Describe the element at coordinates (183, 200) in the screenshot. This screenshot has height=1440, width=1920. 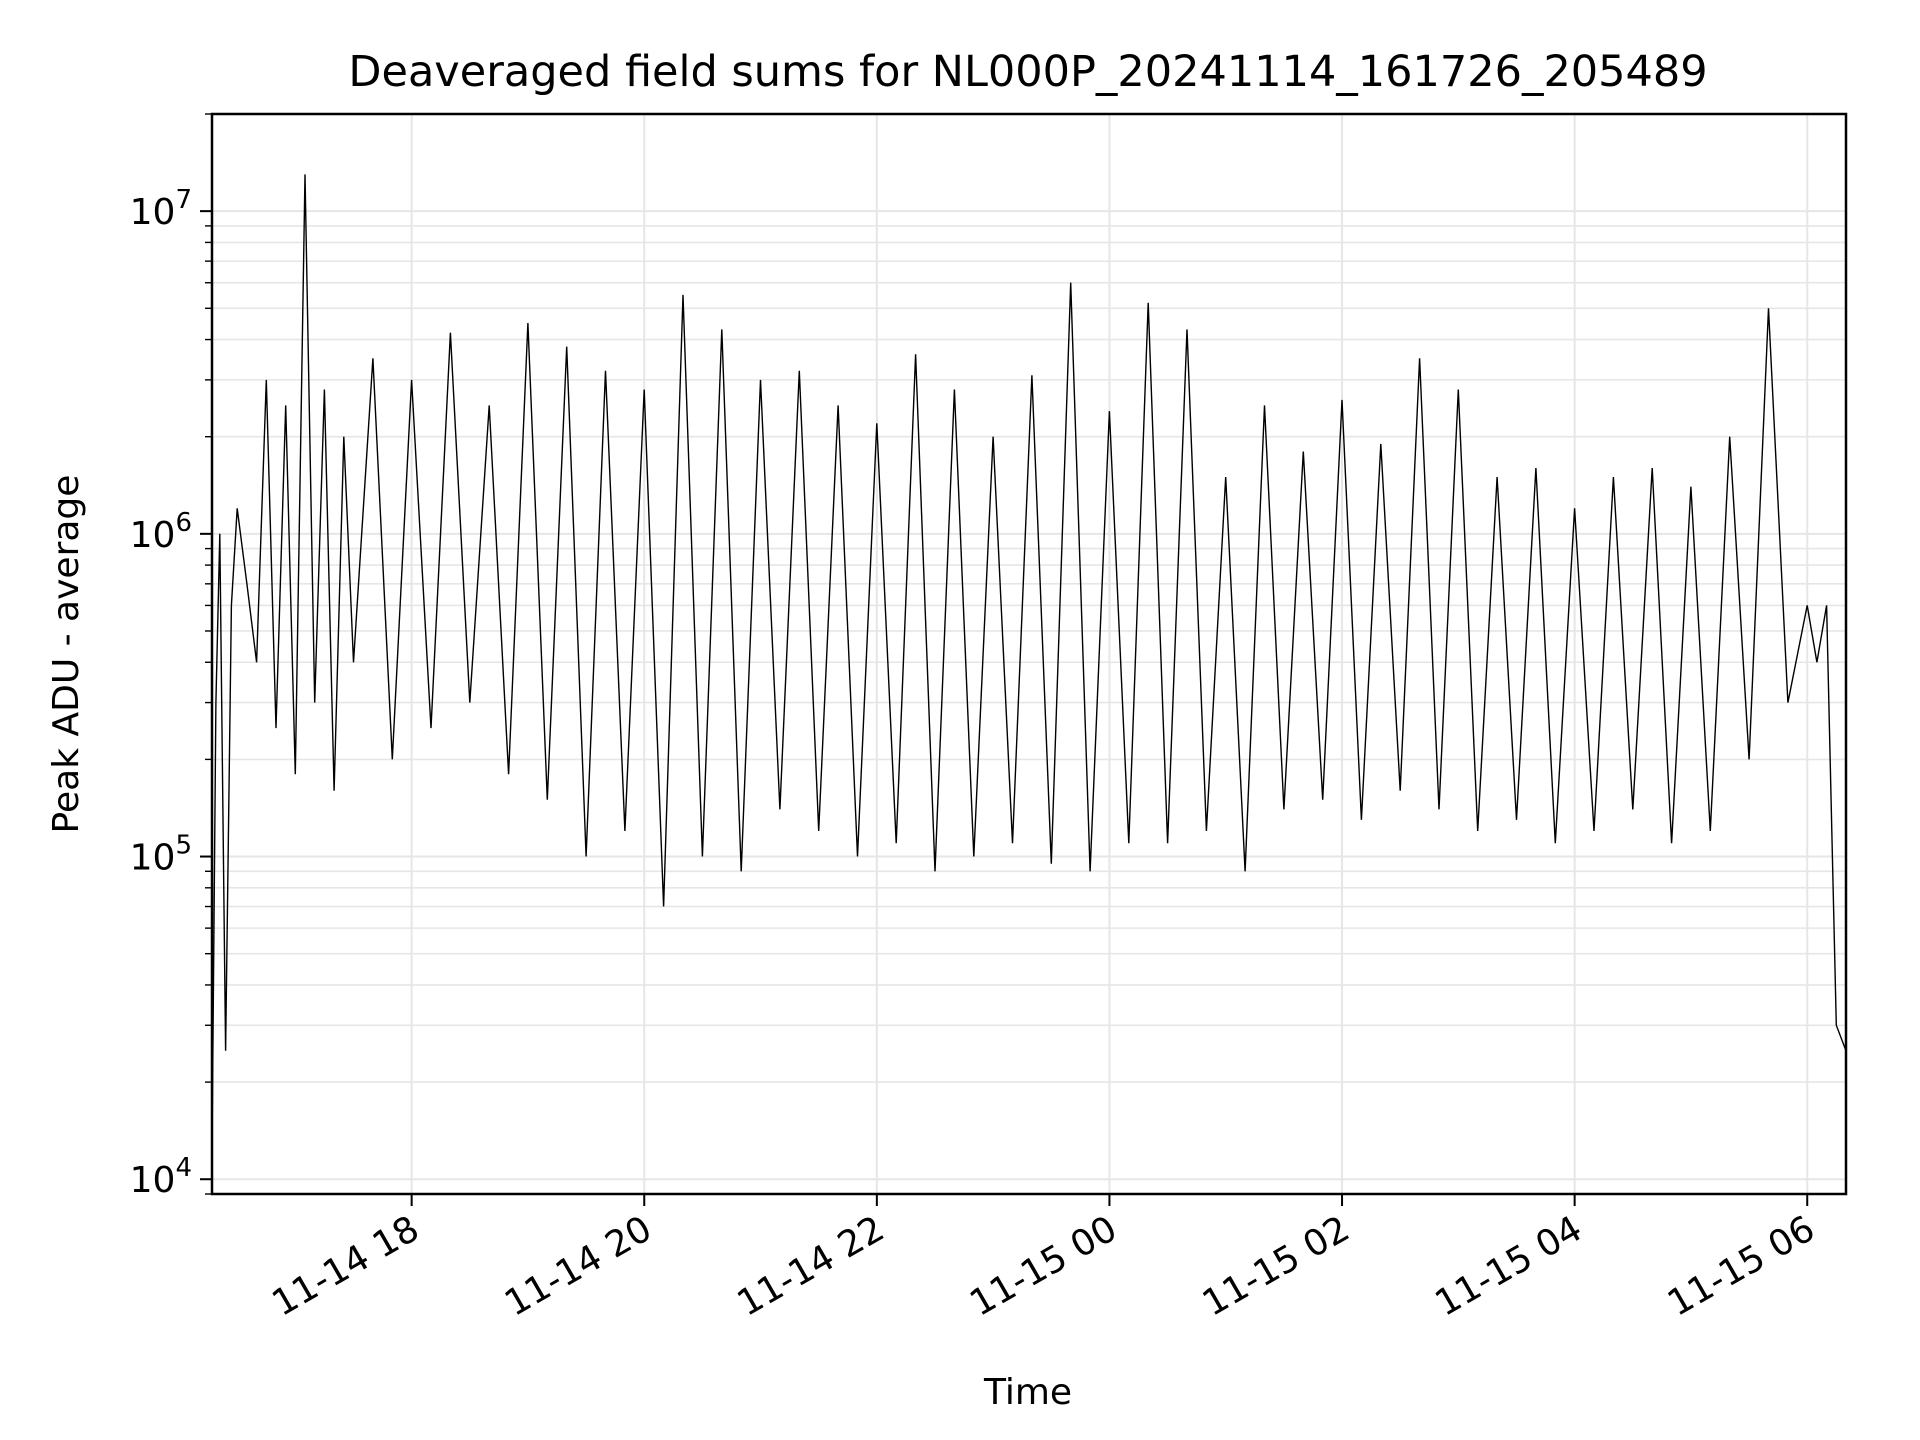
I see `y-tick-exponent: 7` at that location.